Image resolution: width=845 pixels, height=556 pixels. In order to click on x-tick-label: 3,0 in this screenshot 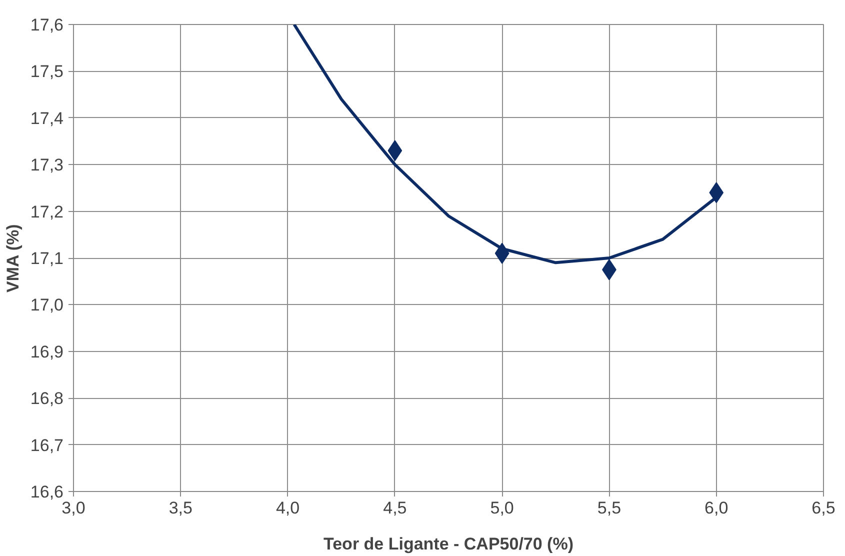, I will do `click(74, 508)`.